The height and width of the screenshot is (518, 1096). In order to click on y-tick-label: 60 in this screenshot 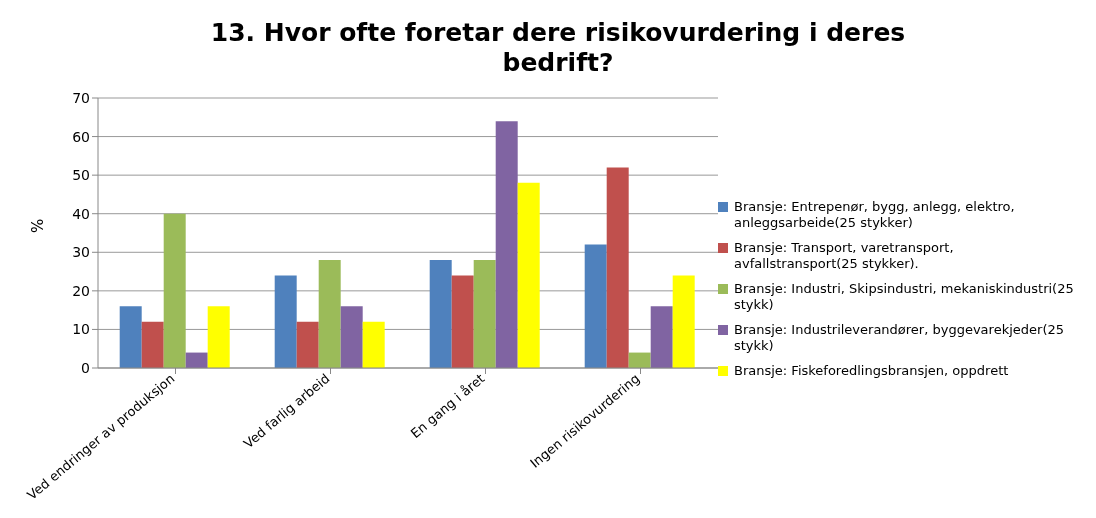, I will do `click(81, 136)`.